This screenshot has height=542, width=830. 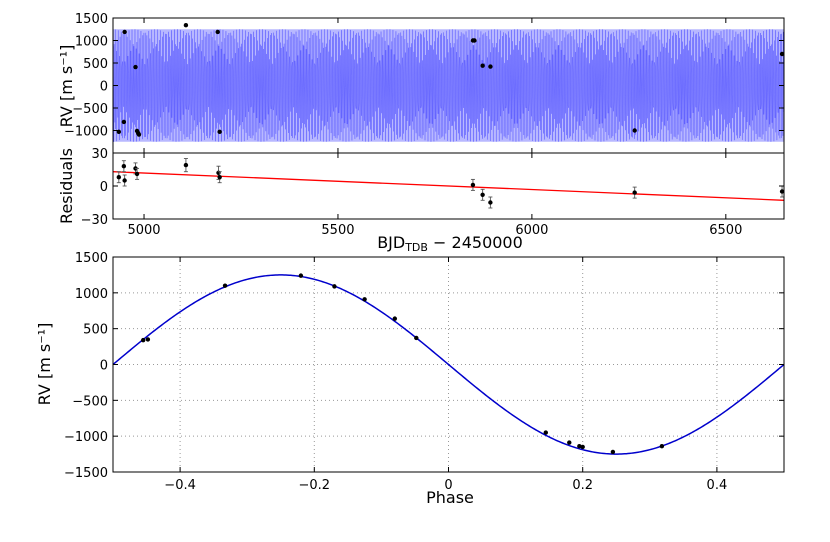 What do you see at coordinates (717, 485) in the screenshot?
I see `phase-xtick-label: 0.4` at bounding box center [717, 485].